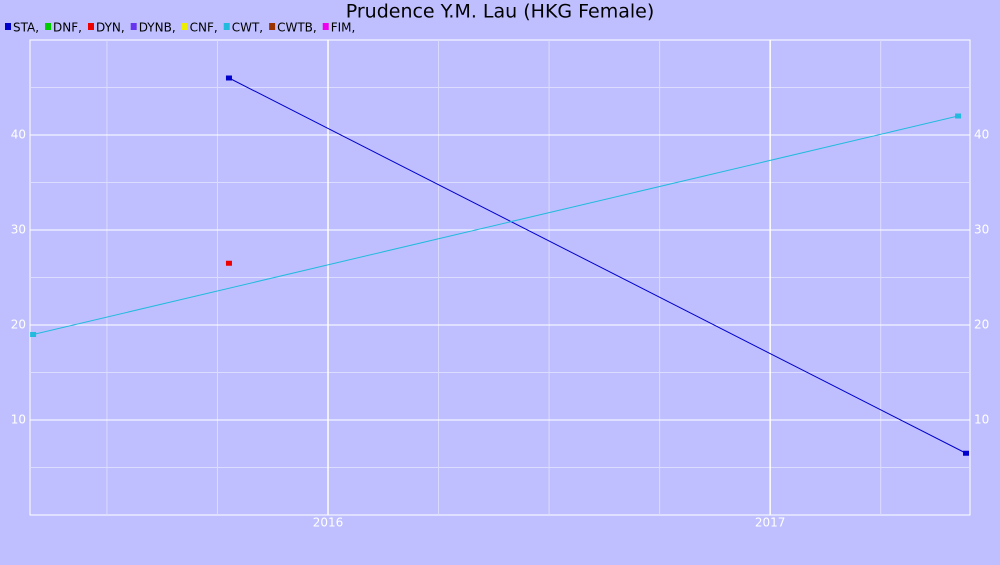 The height and width of the screenshot is (565, 1000). I want to click on x-tick-label: 2017, so click(770, 523).